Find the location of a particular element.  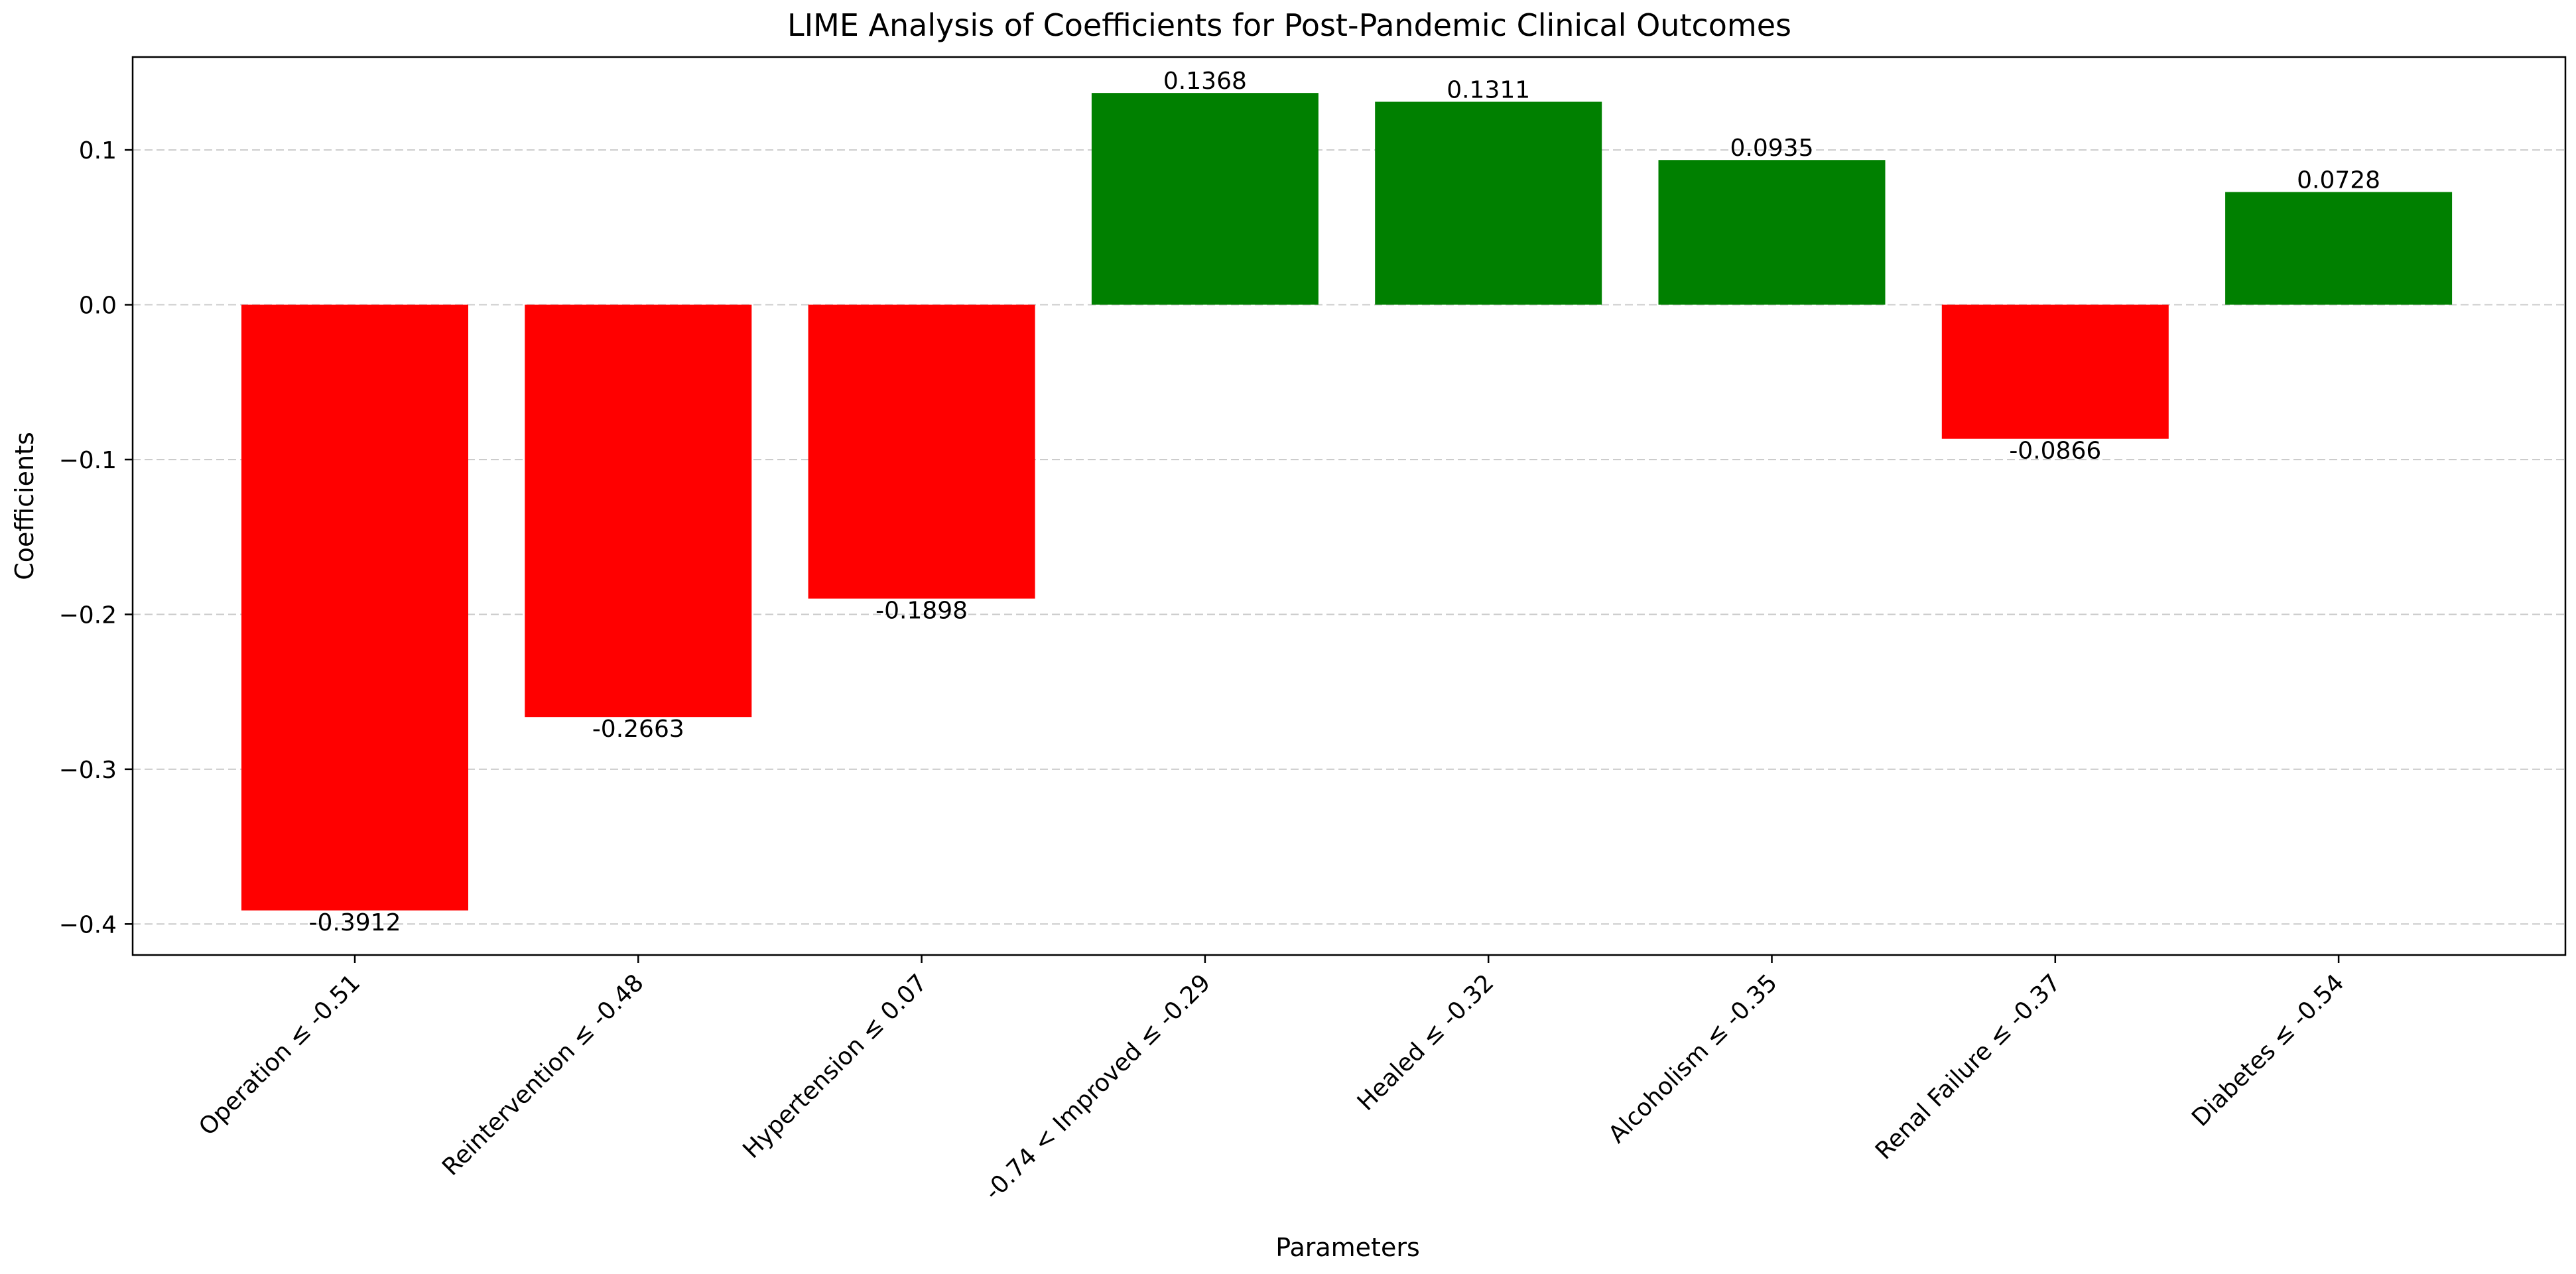

bar-value-label: -0.2663 is located at coordinates (638, 729).